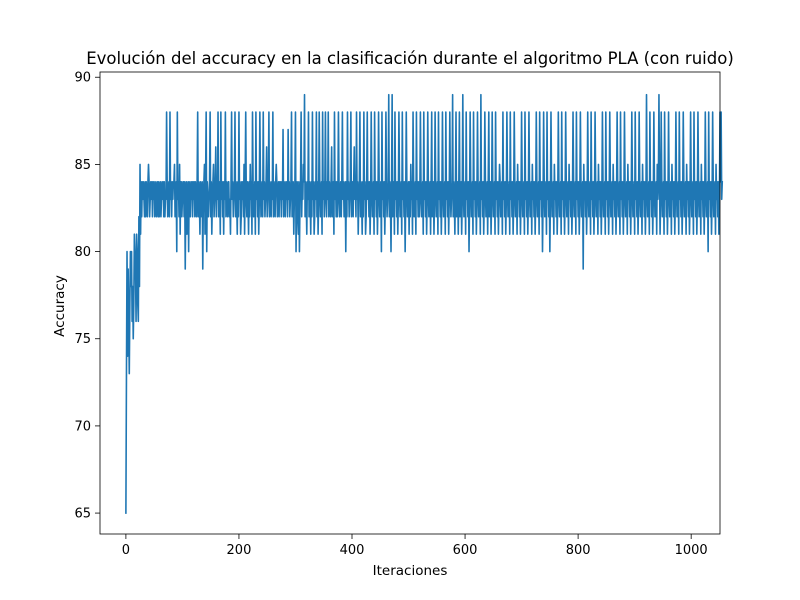  What do you see at coordinates (415, 546) in the screenshot?
I see `x-axis: 0 200 400 600 800 1000` at bounding box center [415, 546].